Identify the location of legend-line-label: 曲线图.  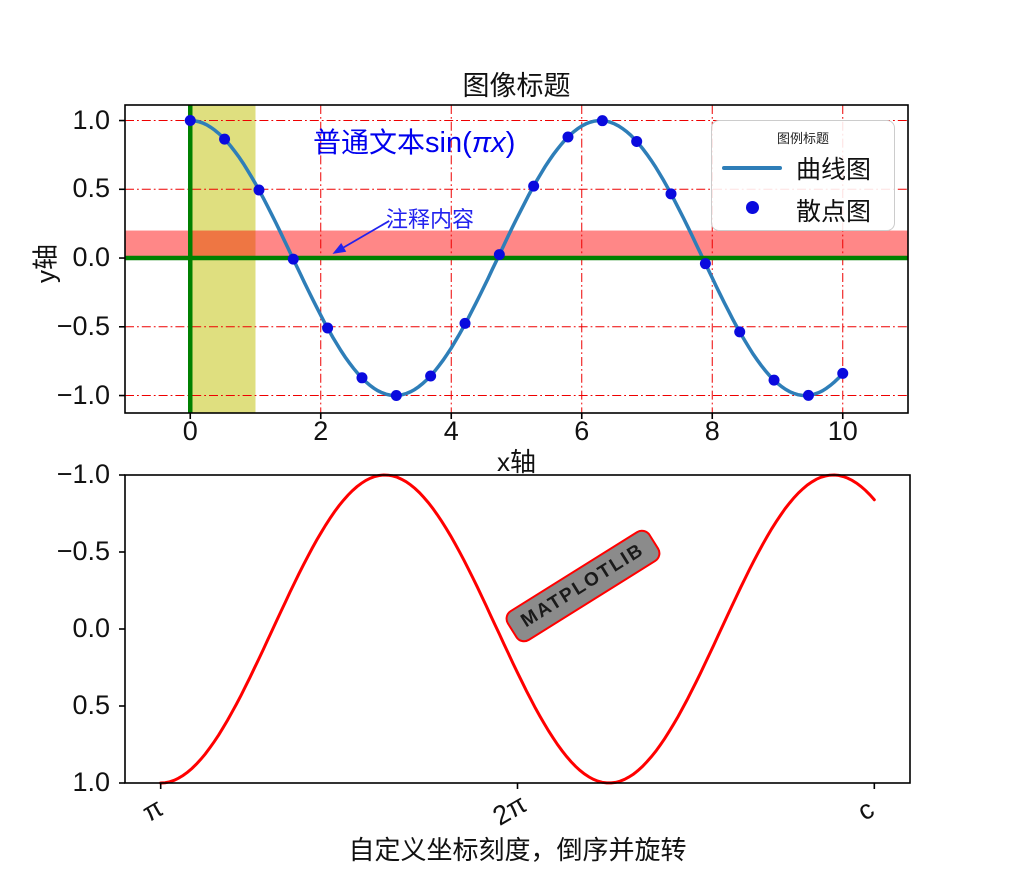
(834, 170).